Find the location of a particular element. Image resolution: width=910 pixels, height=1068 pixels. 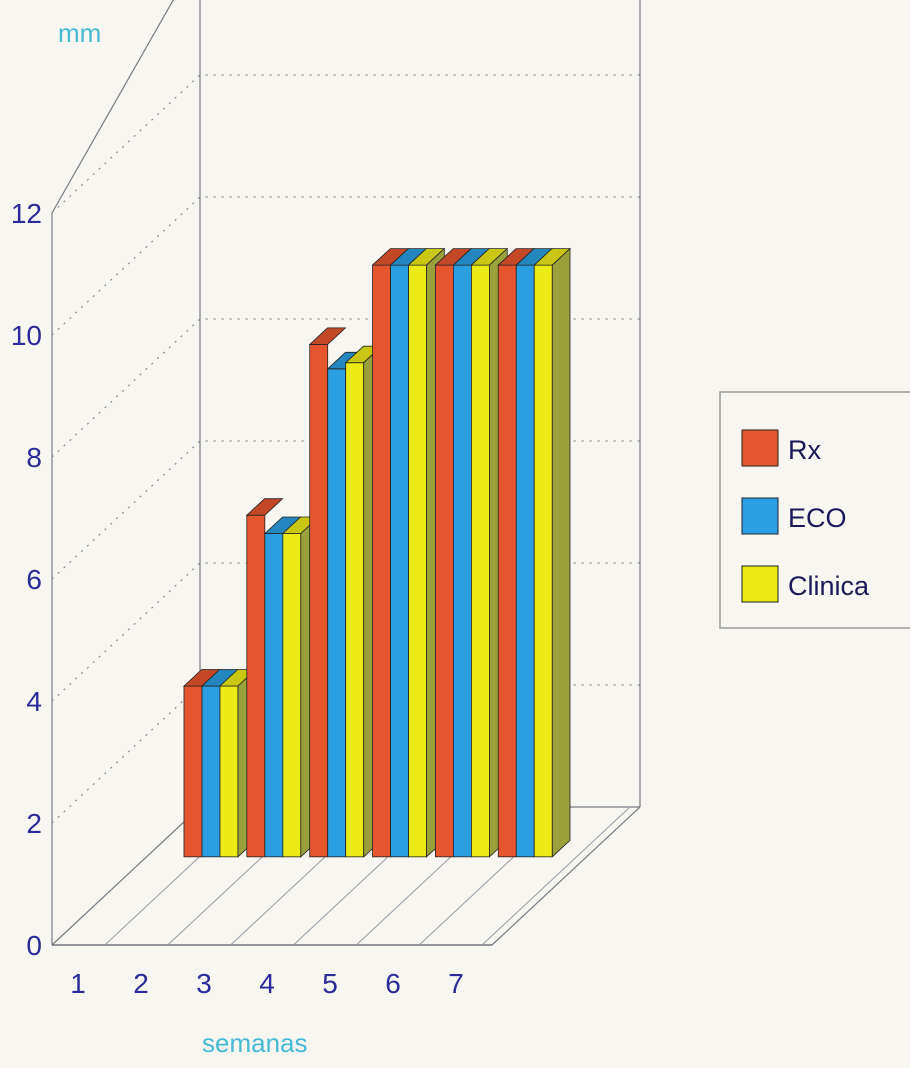

y-tick-label: 4 is located at coordinates (34, 701).